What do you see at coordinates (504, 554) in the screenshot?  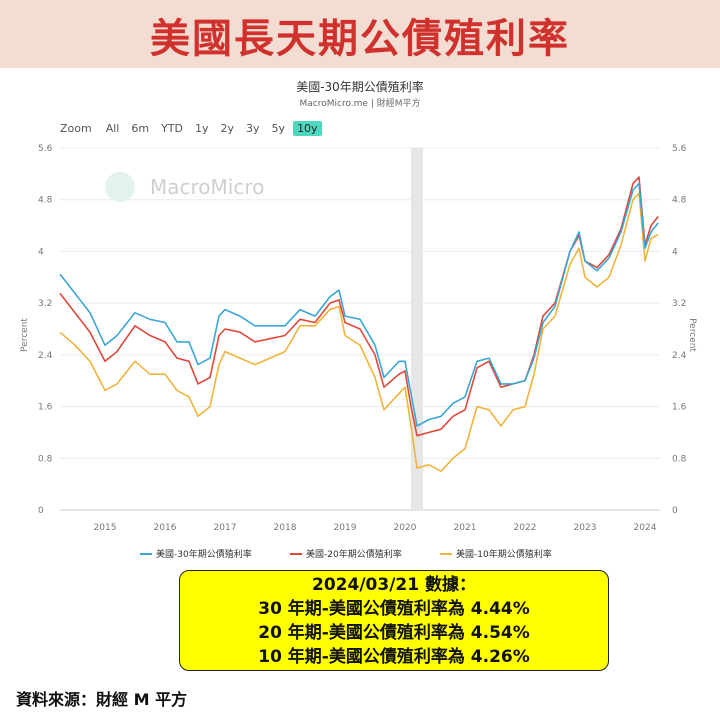 I see `legend-item-s10: 美國-10年期公債殖利率` at bounding box center [504, 554].